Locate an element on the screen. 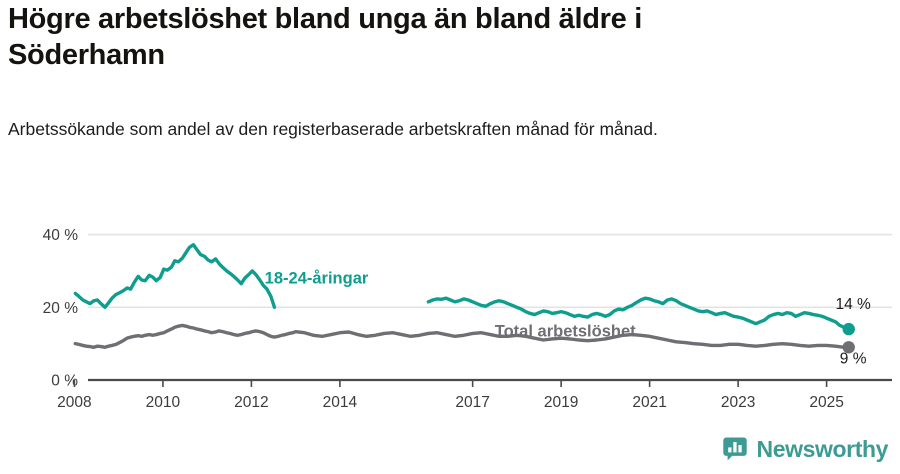 The width and height of the screenshot is (900, 474). y-tick-label: 40 % is located at coordinates (61, 235).